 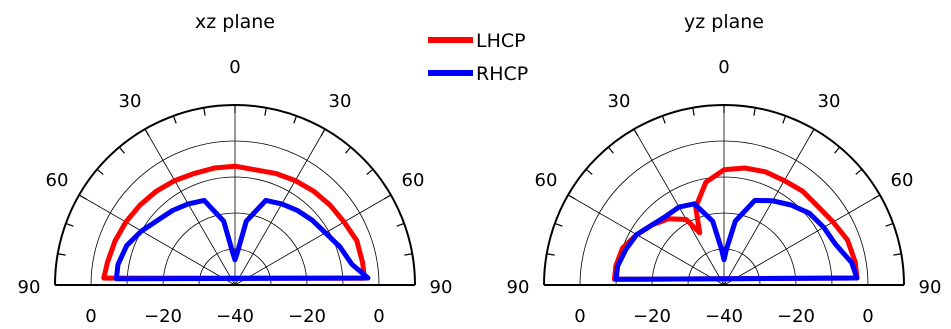 I want to click on yz-plane-title: yz plane, so click(x=724, y=22).